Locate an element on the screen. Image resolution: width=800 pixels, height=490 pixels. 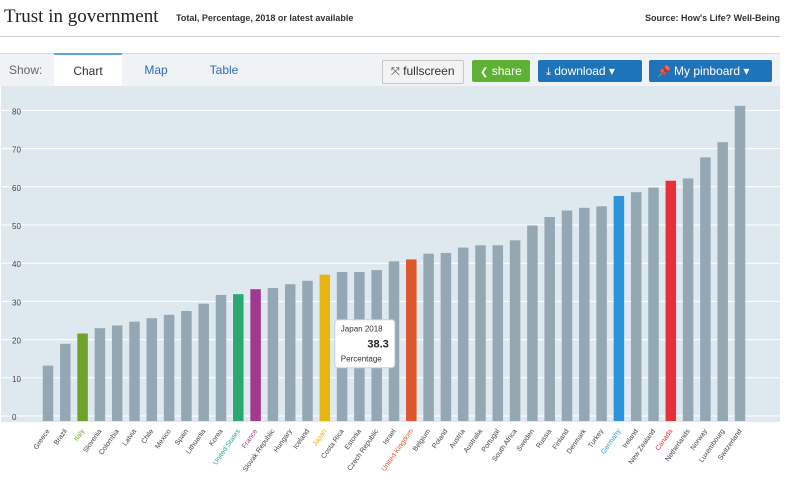
tooltip-unit: Percentage is located at coordinates (361, 359).